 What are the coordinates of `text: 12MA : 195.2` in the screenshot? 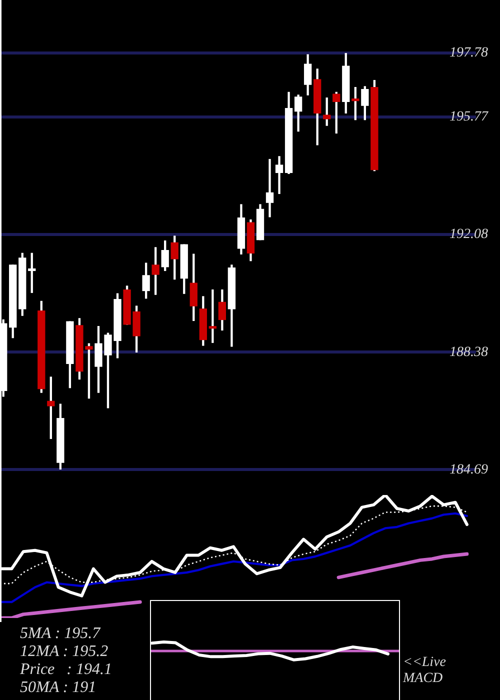 It's located at (64, 652).